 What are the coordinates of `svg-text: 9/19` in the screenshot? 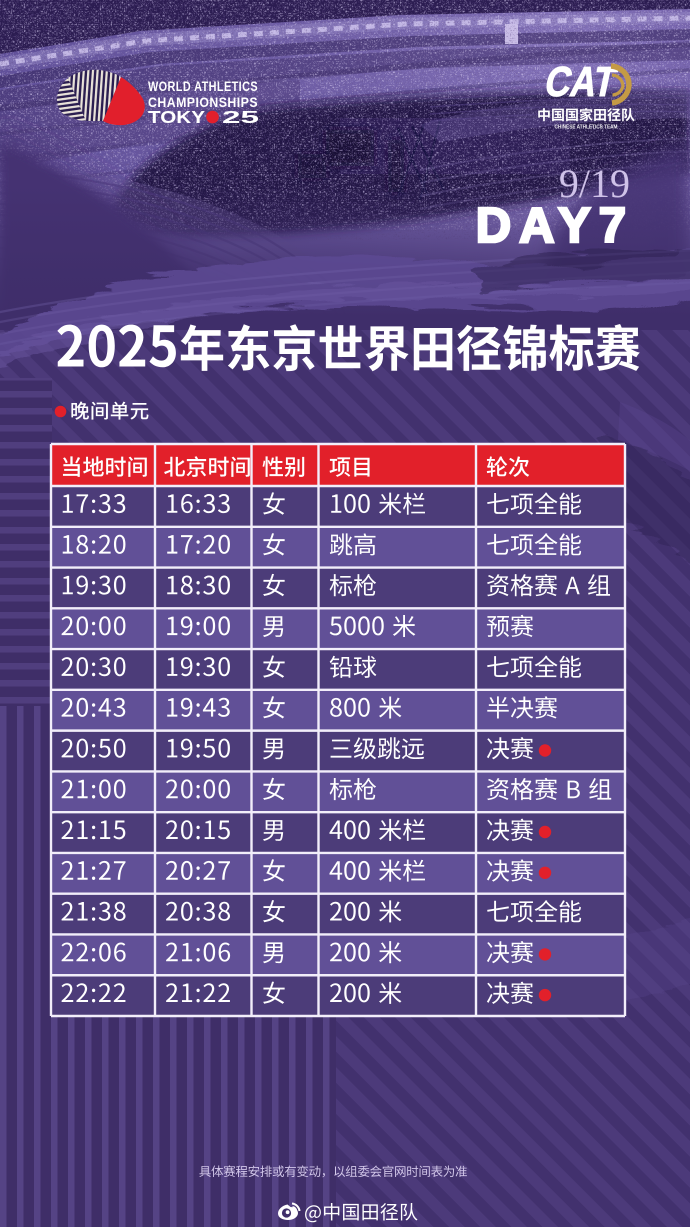 It's located at (594, 183).